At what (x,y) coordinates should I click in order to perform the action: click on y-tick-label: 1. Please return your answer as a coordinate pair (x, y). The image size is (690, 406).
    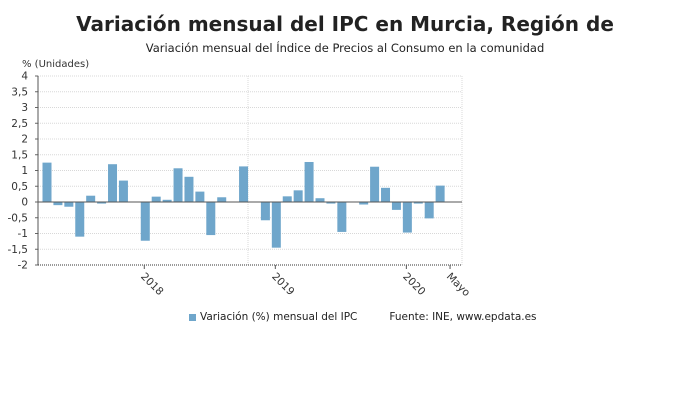
    Looking at the image, I should click on (24, 171).